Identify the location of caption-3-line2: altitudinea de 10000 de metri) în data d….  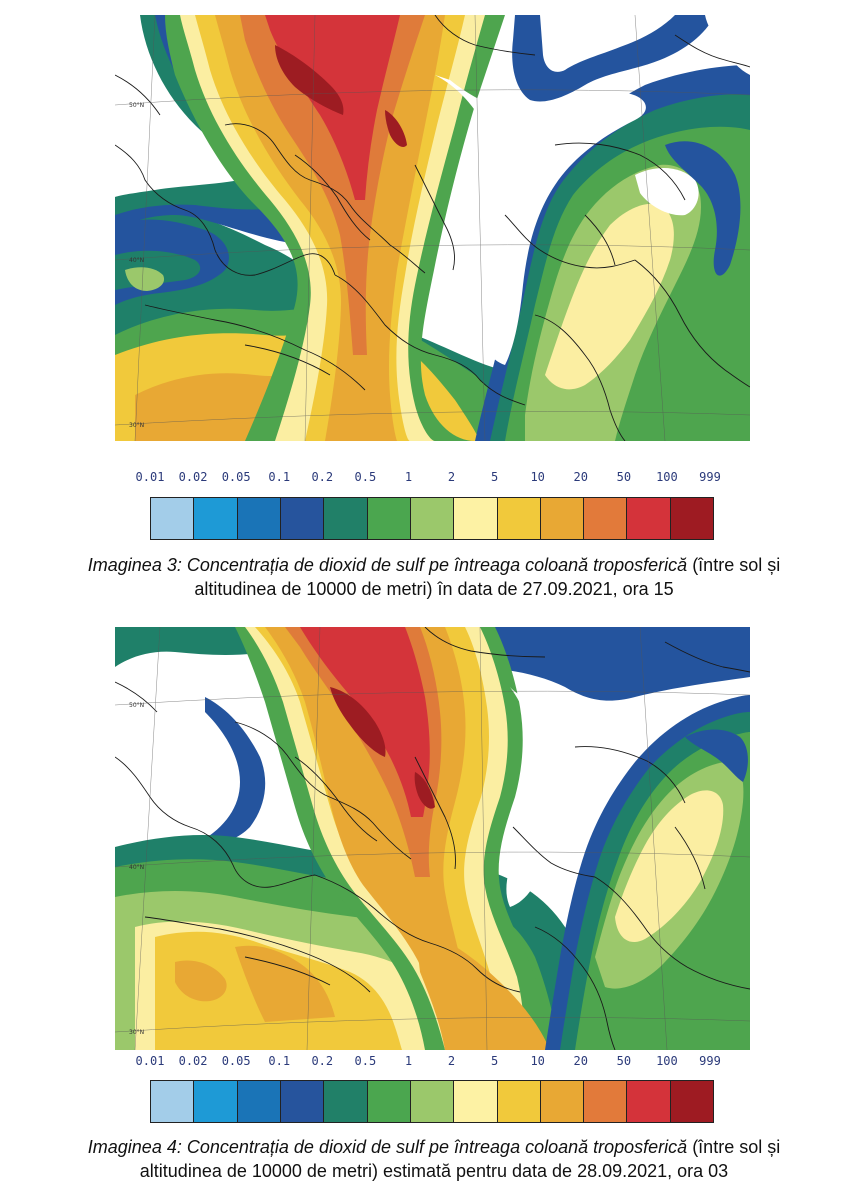
(434, 589).